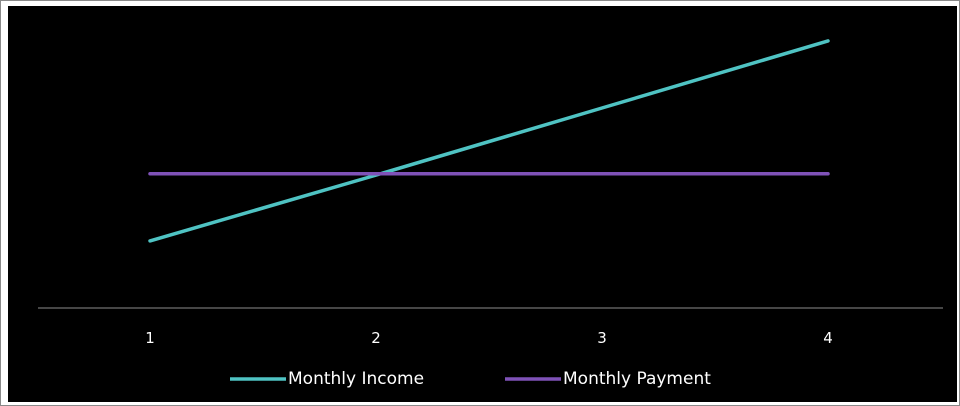  Describe the element at coordinates (150, 338) in the screenshot. I see `x-tick-label: 1` at that location.